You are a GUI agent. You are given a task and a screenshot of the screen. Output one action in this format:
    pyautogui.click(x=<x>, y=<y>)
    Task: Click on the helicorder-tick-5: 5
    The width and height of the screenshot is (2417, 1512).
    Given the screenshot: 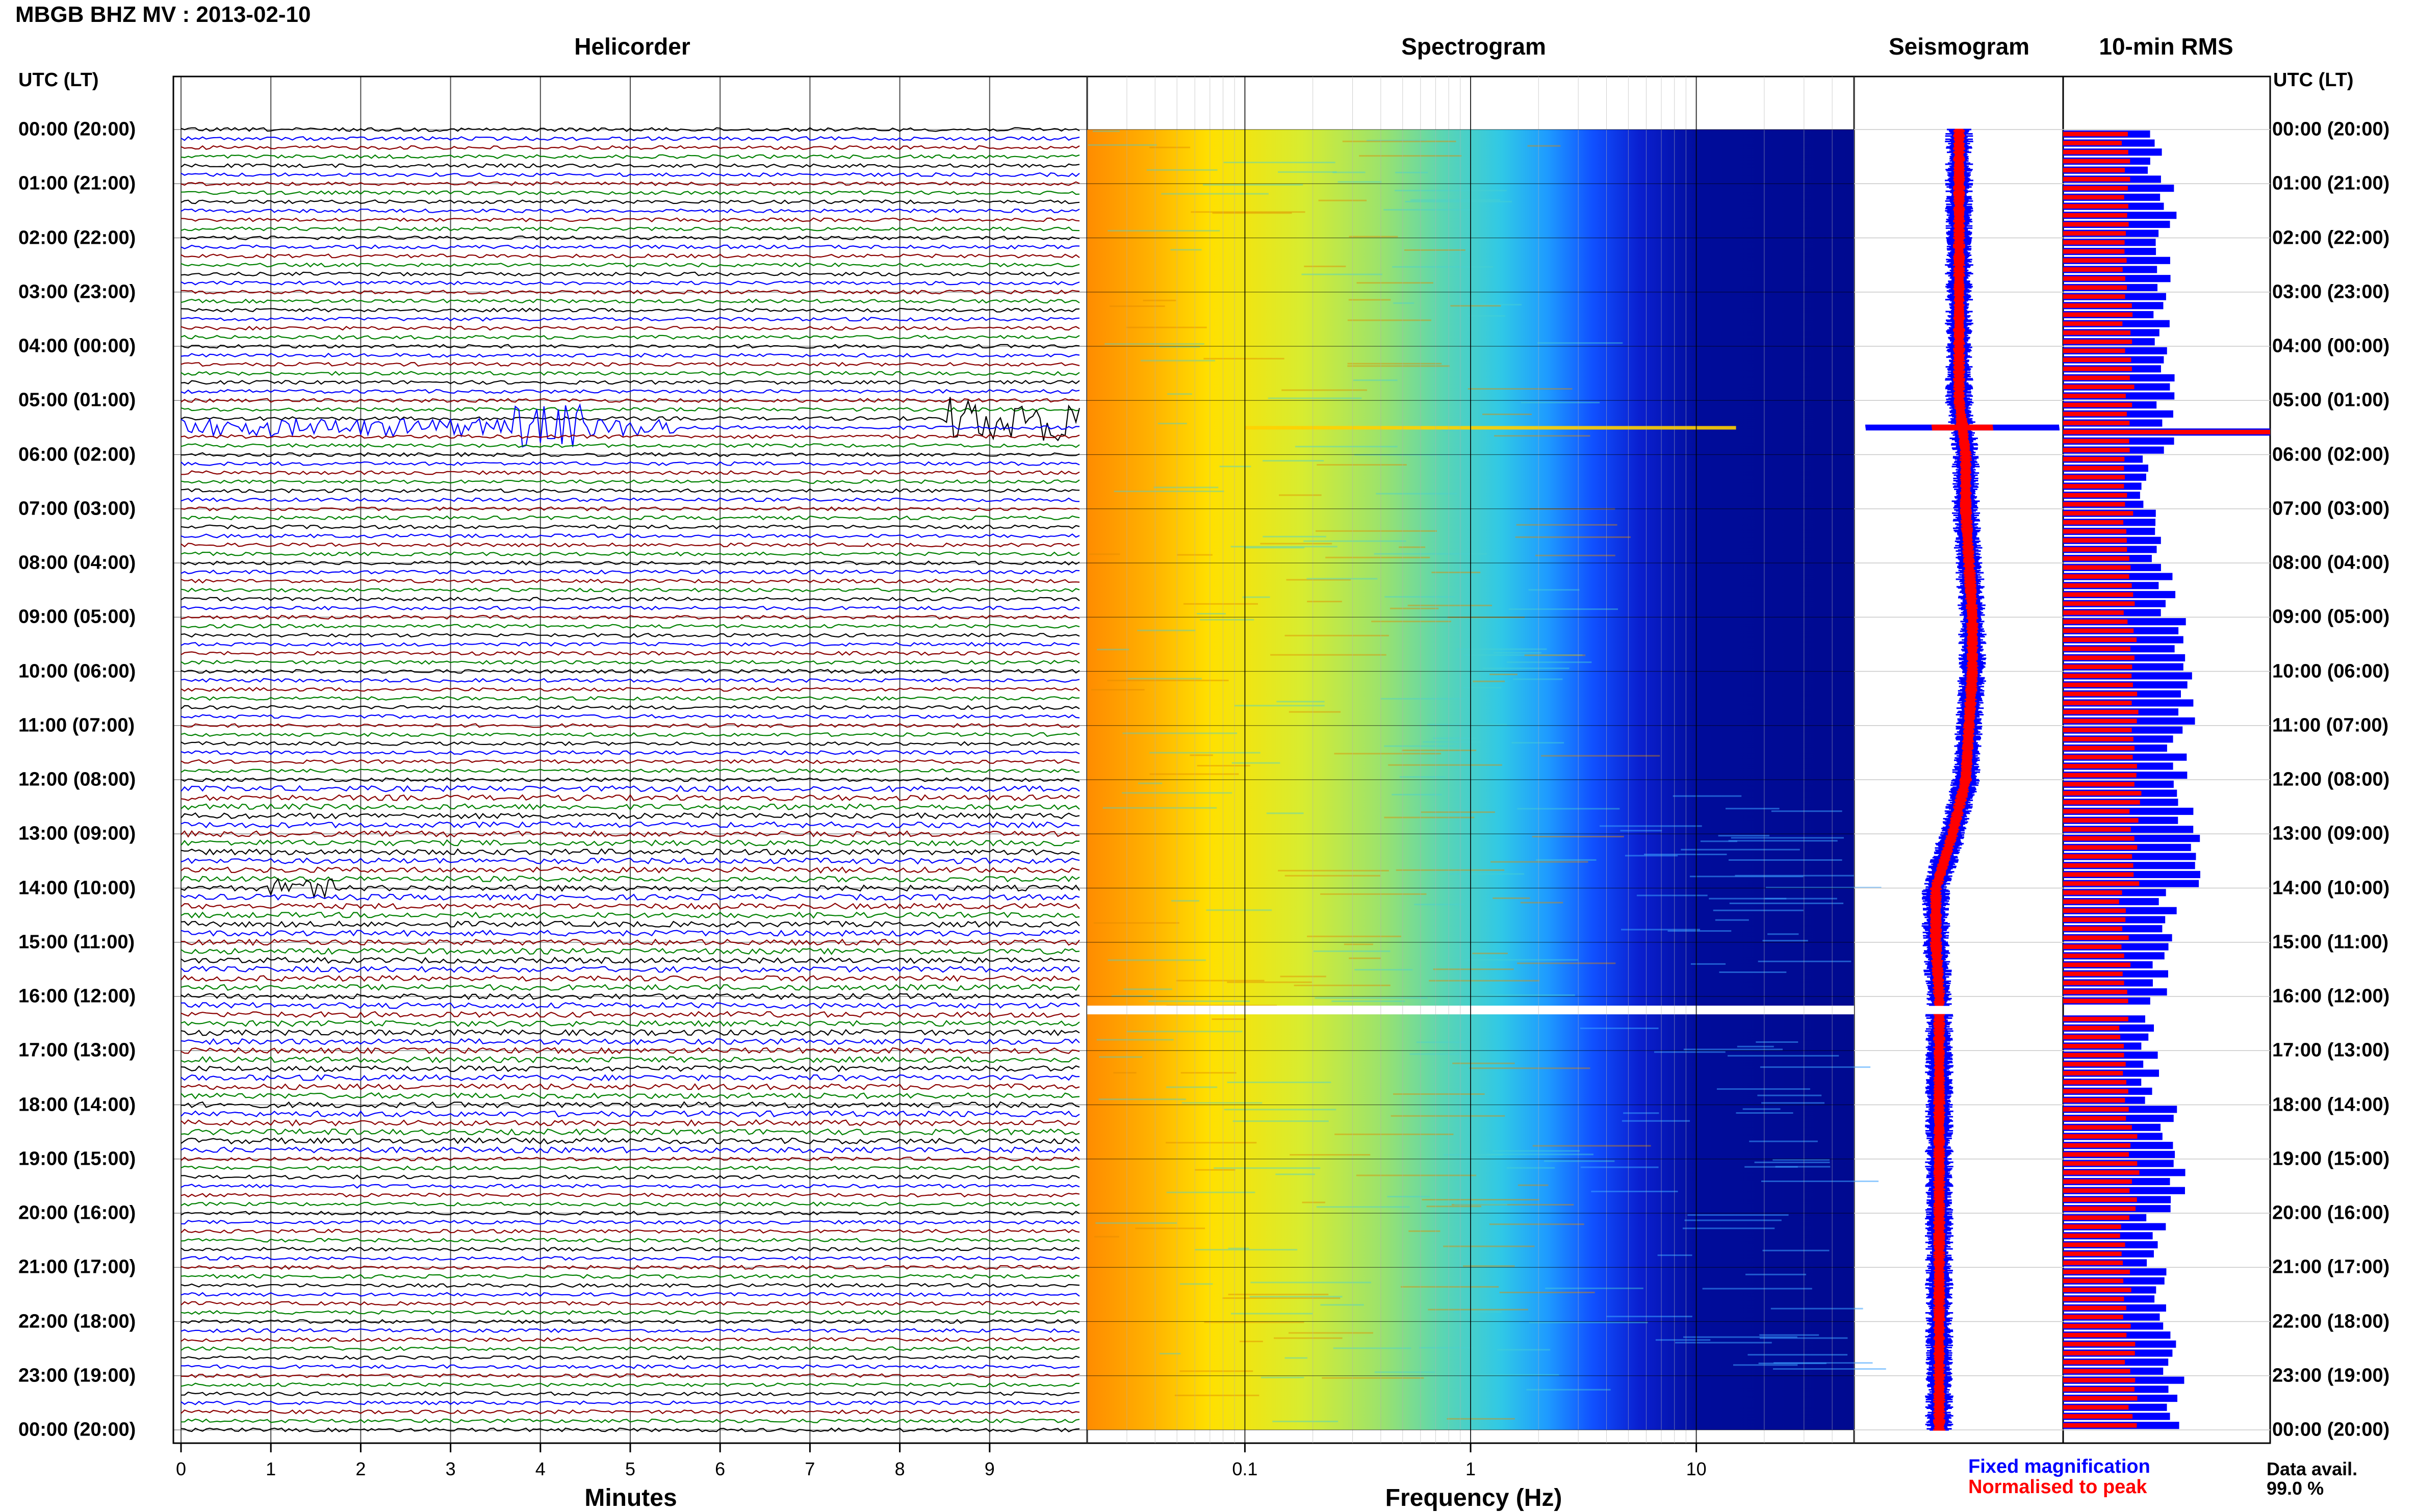 What is the action you would take?
    pyautogui.click(x=630, y=1469)
    